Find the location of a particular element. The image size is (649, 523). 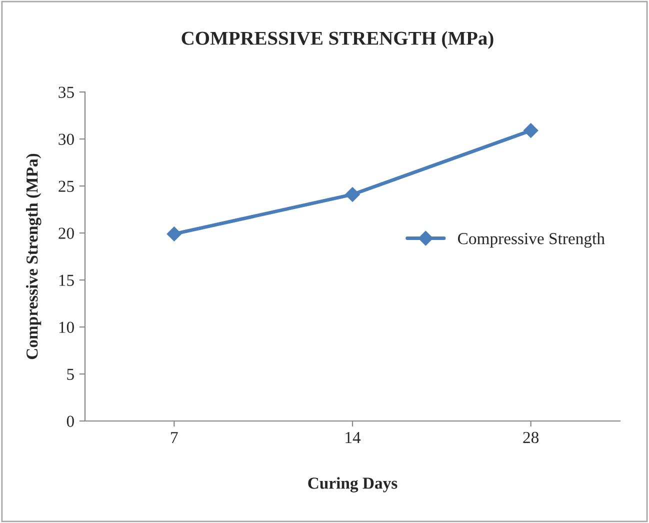

y-tick-label: 5 is located at coordinates (70, 374).